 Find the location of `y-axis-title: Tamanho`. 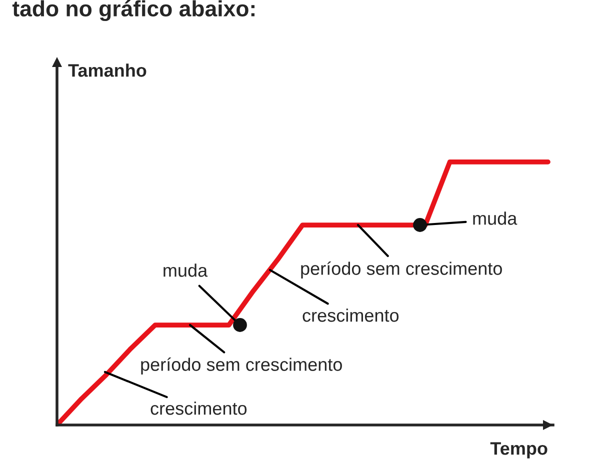

y-axis-title: Tamanho is located at coordinates (107, 70).